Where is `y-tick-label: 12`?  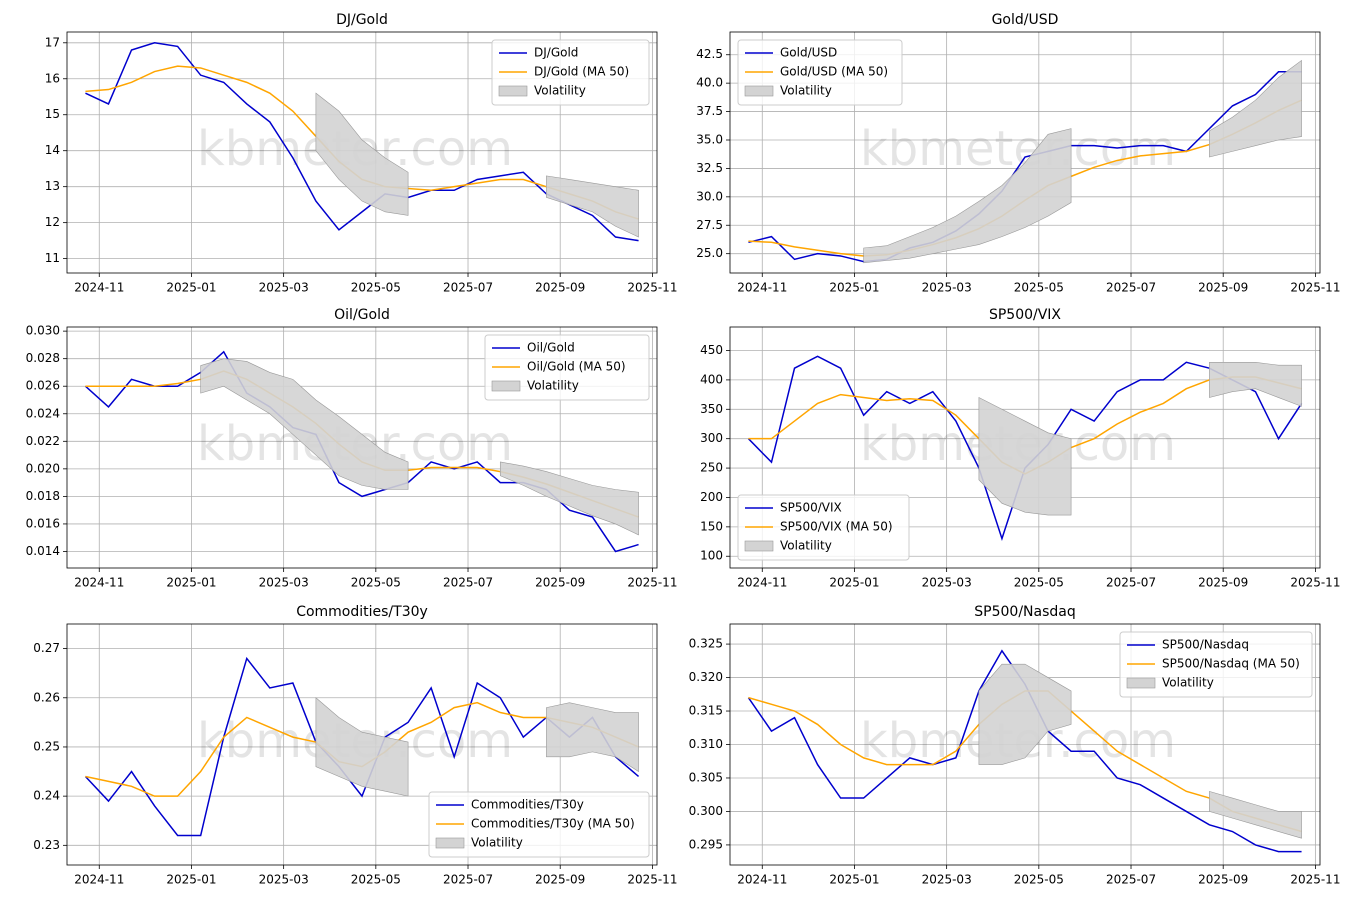 y-tick-label: 12 is located at coordinates (52, 222).